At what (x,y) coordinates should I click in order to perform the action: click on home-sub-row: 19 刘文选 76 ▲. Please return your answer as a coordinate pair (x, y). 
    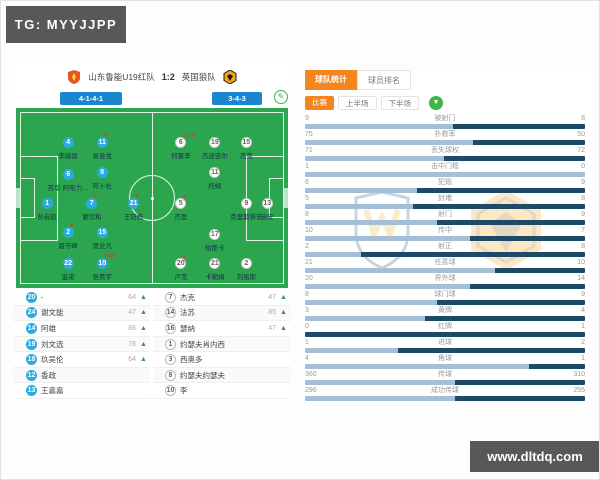
    Looking at the image, I should click on (82, 344).